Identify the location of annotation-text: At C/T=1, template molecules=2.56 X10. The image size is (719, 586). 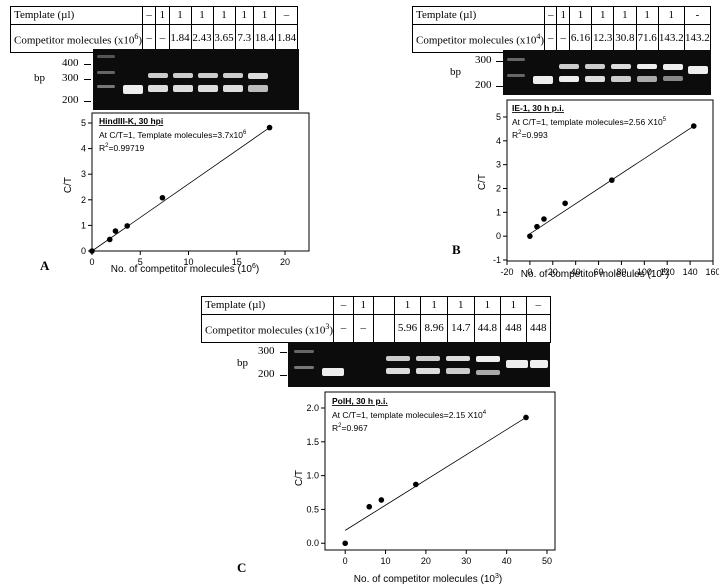
(587, 122).